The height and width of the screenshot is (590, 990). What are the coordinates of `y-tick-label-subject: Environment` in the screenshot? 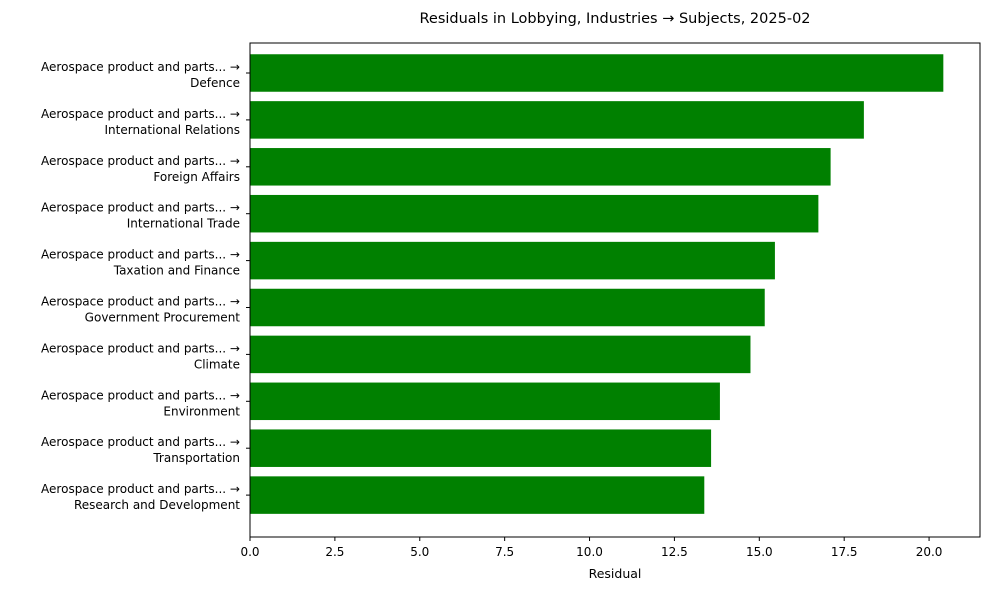 It's located at (201, 411).